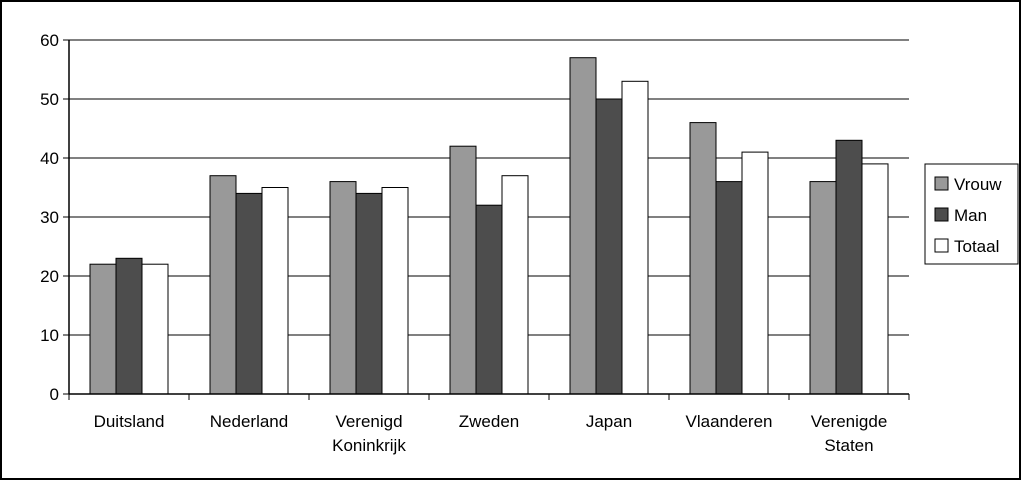 The height and width of the screenshot is (485, 1021). What do you see at coordinates (249, 421) in the screenshot?
I see `x-category-label: Nederland` at bounding box center [249, 421].